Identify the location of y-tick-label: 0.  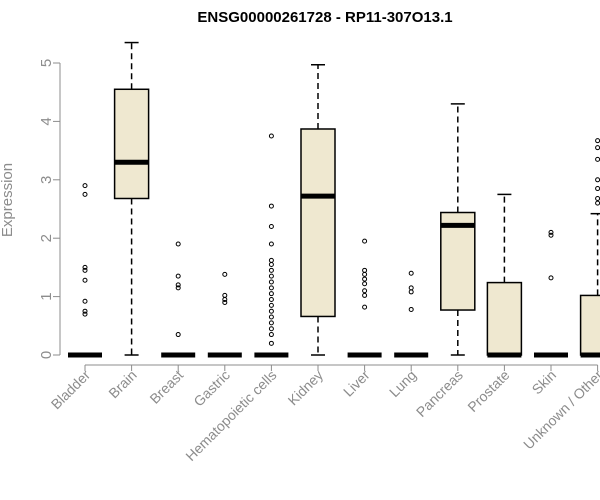
(46, 355).